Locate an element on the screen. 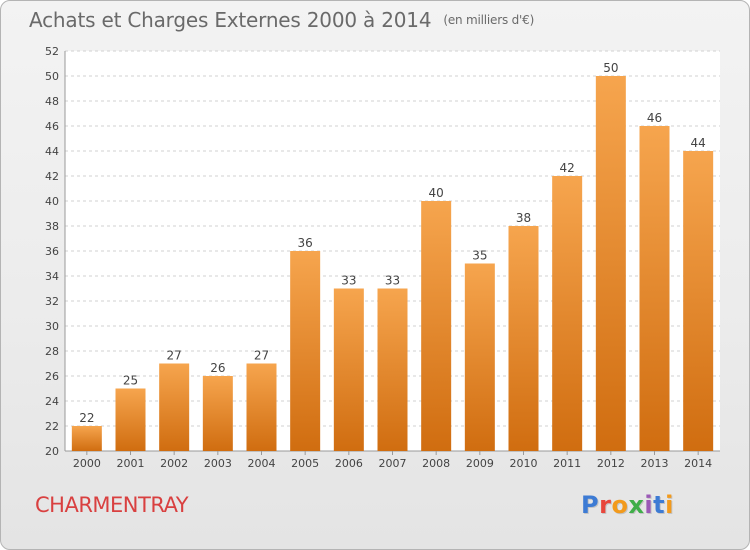 The height and width of the screenshot is (550, 750). y-tick-label: 24 is located at coordinates (52, 401).